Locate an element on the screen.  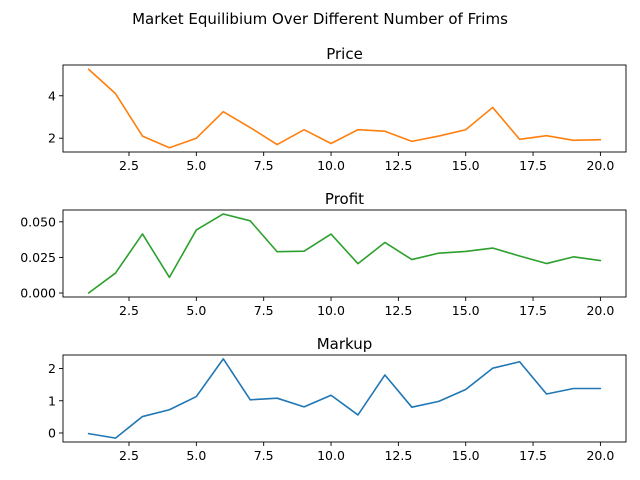
profit-xtick-label: 2.5 is located at coordinates (129, 310).